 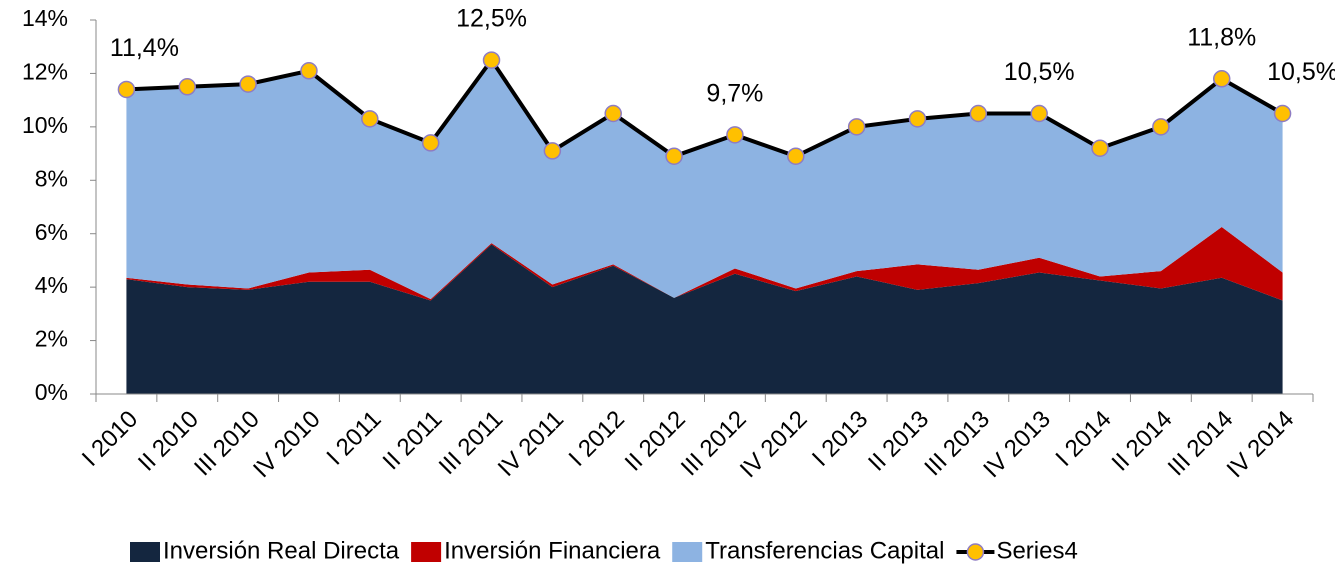 I want to click on y-tick-label: 4%, so click(x=51, y=285).